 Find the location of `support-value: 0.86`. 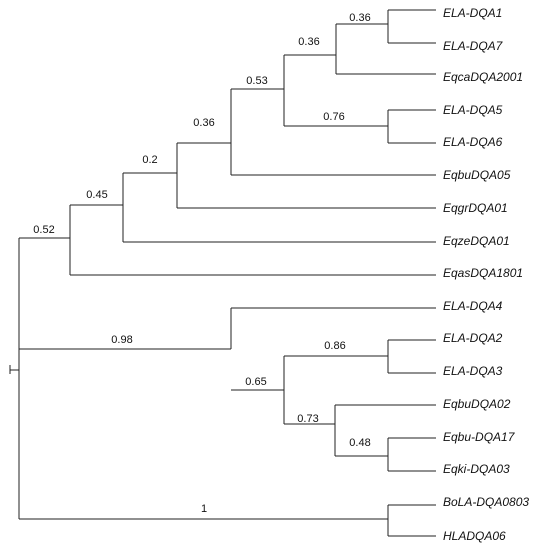

support-value: 0.86 is located at coordinates (334, 346).